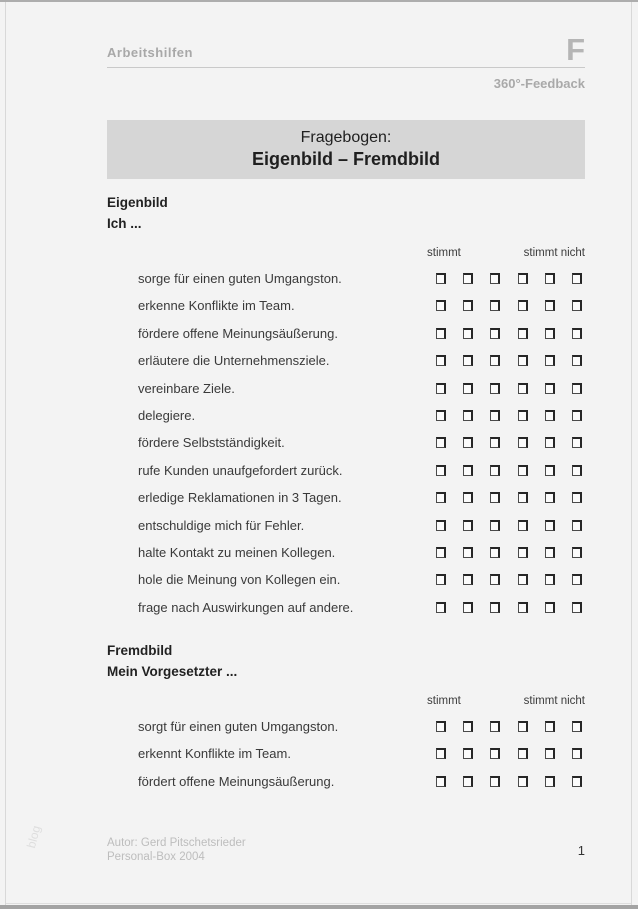 The image size is (638, 909). Describe the element at coordinates (167, 415) in the screenshot. I see `statement-label: delegiere.` at that location.